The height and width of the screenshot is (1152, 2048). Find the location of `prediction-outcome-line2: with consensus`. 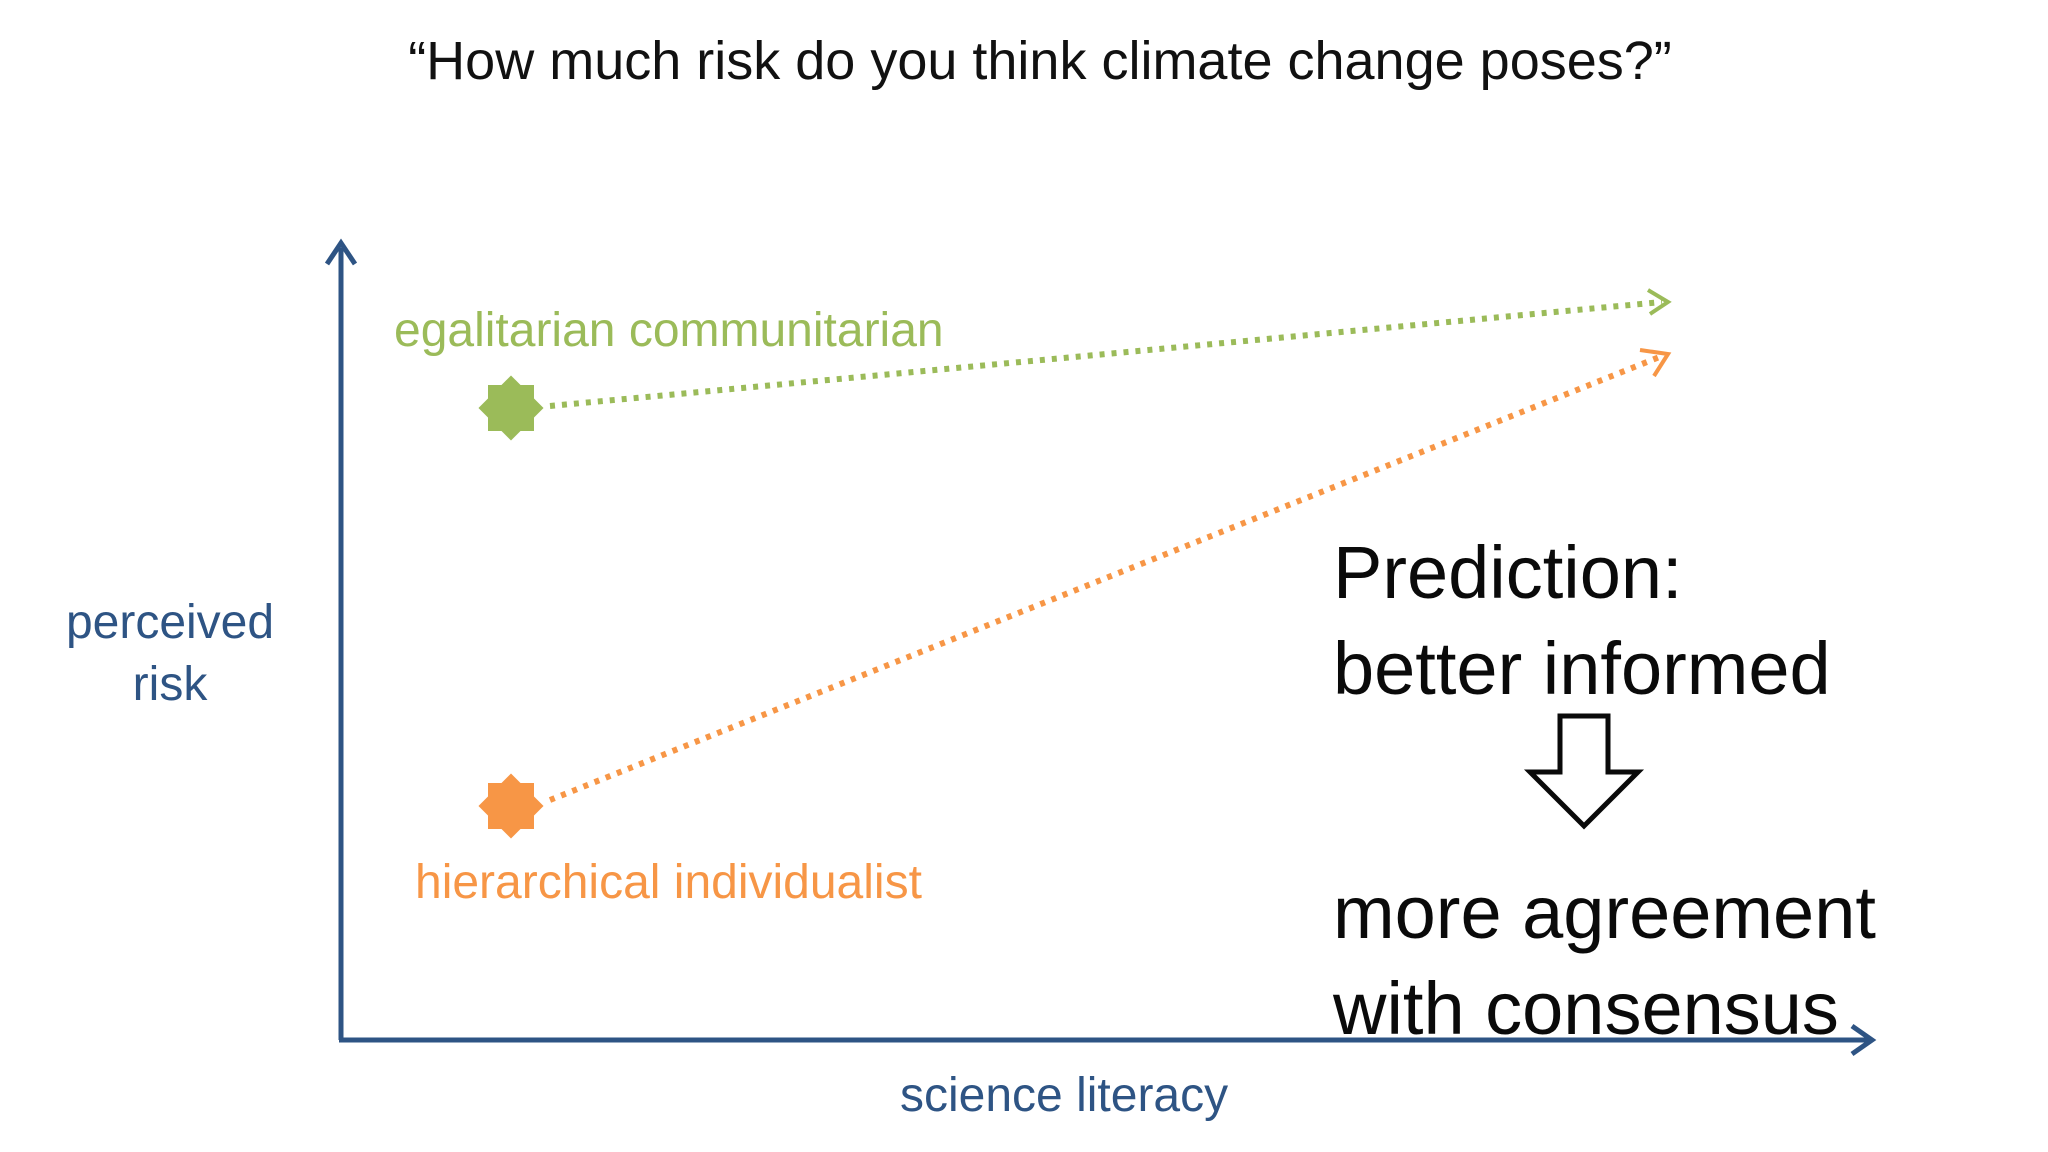

prediction-outcome-line2: with consensus is located at coordinates (1586, 1008).